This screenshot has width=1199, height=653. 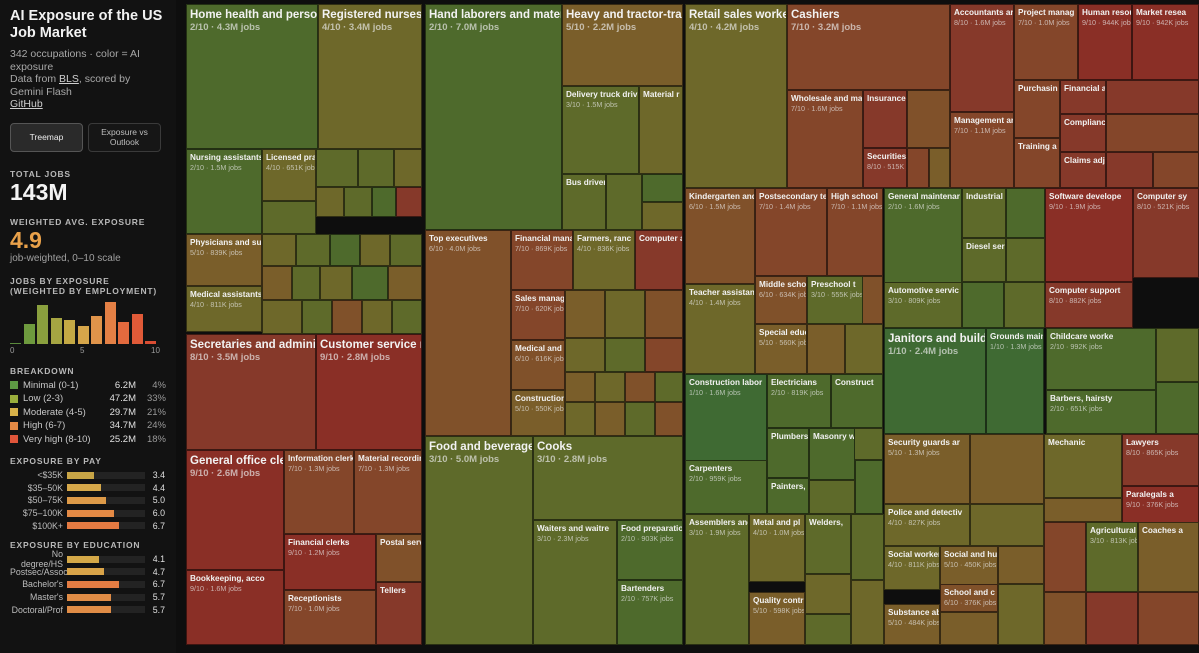 What do you see at coordinates (370, 76) in the screenshot?
I see `treemap-tile: Registered nurses 4/10 · 3.4M jobs` at bounding box center [370, 76].